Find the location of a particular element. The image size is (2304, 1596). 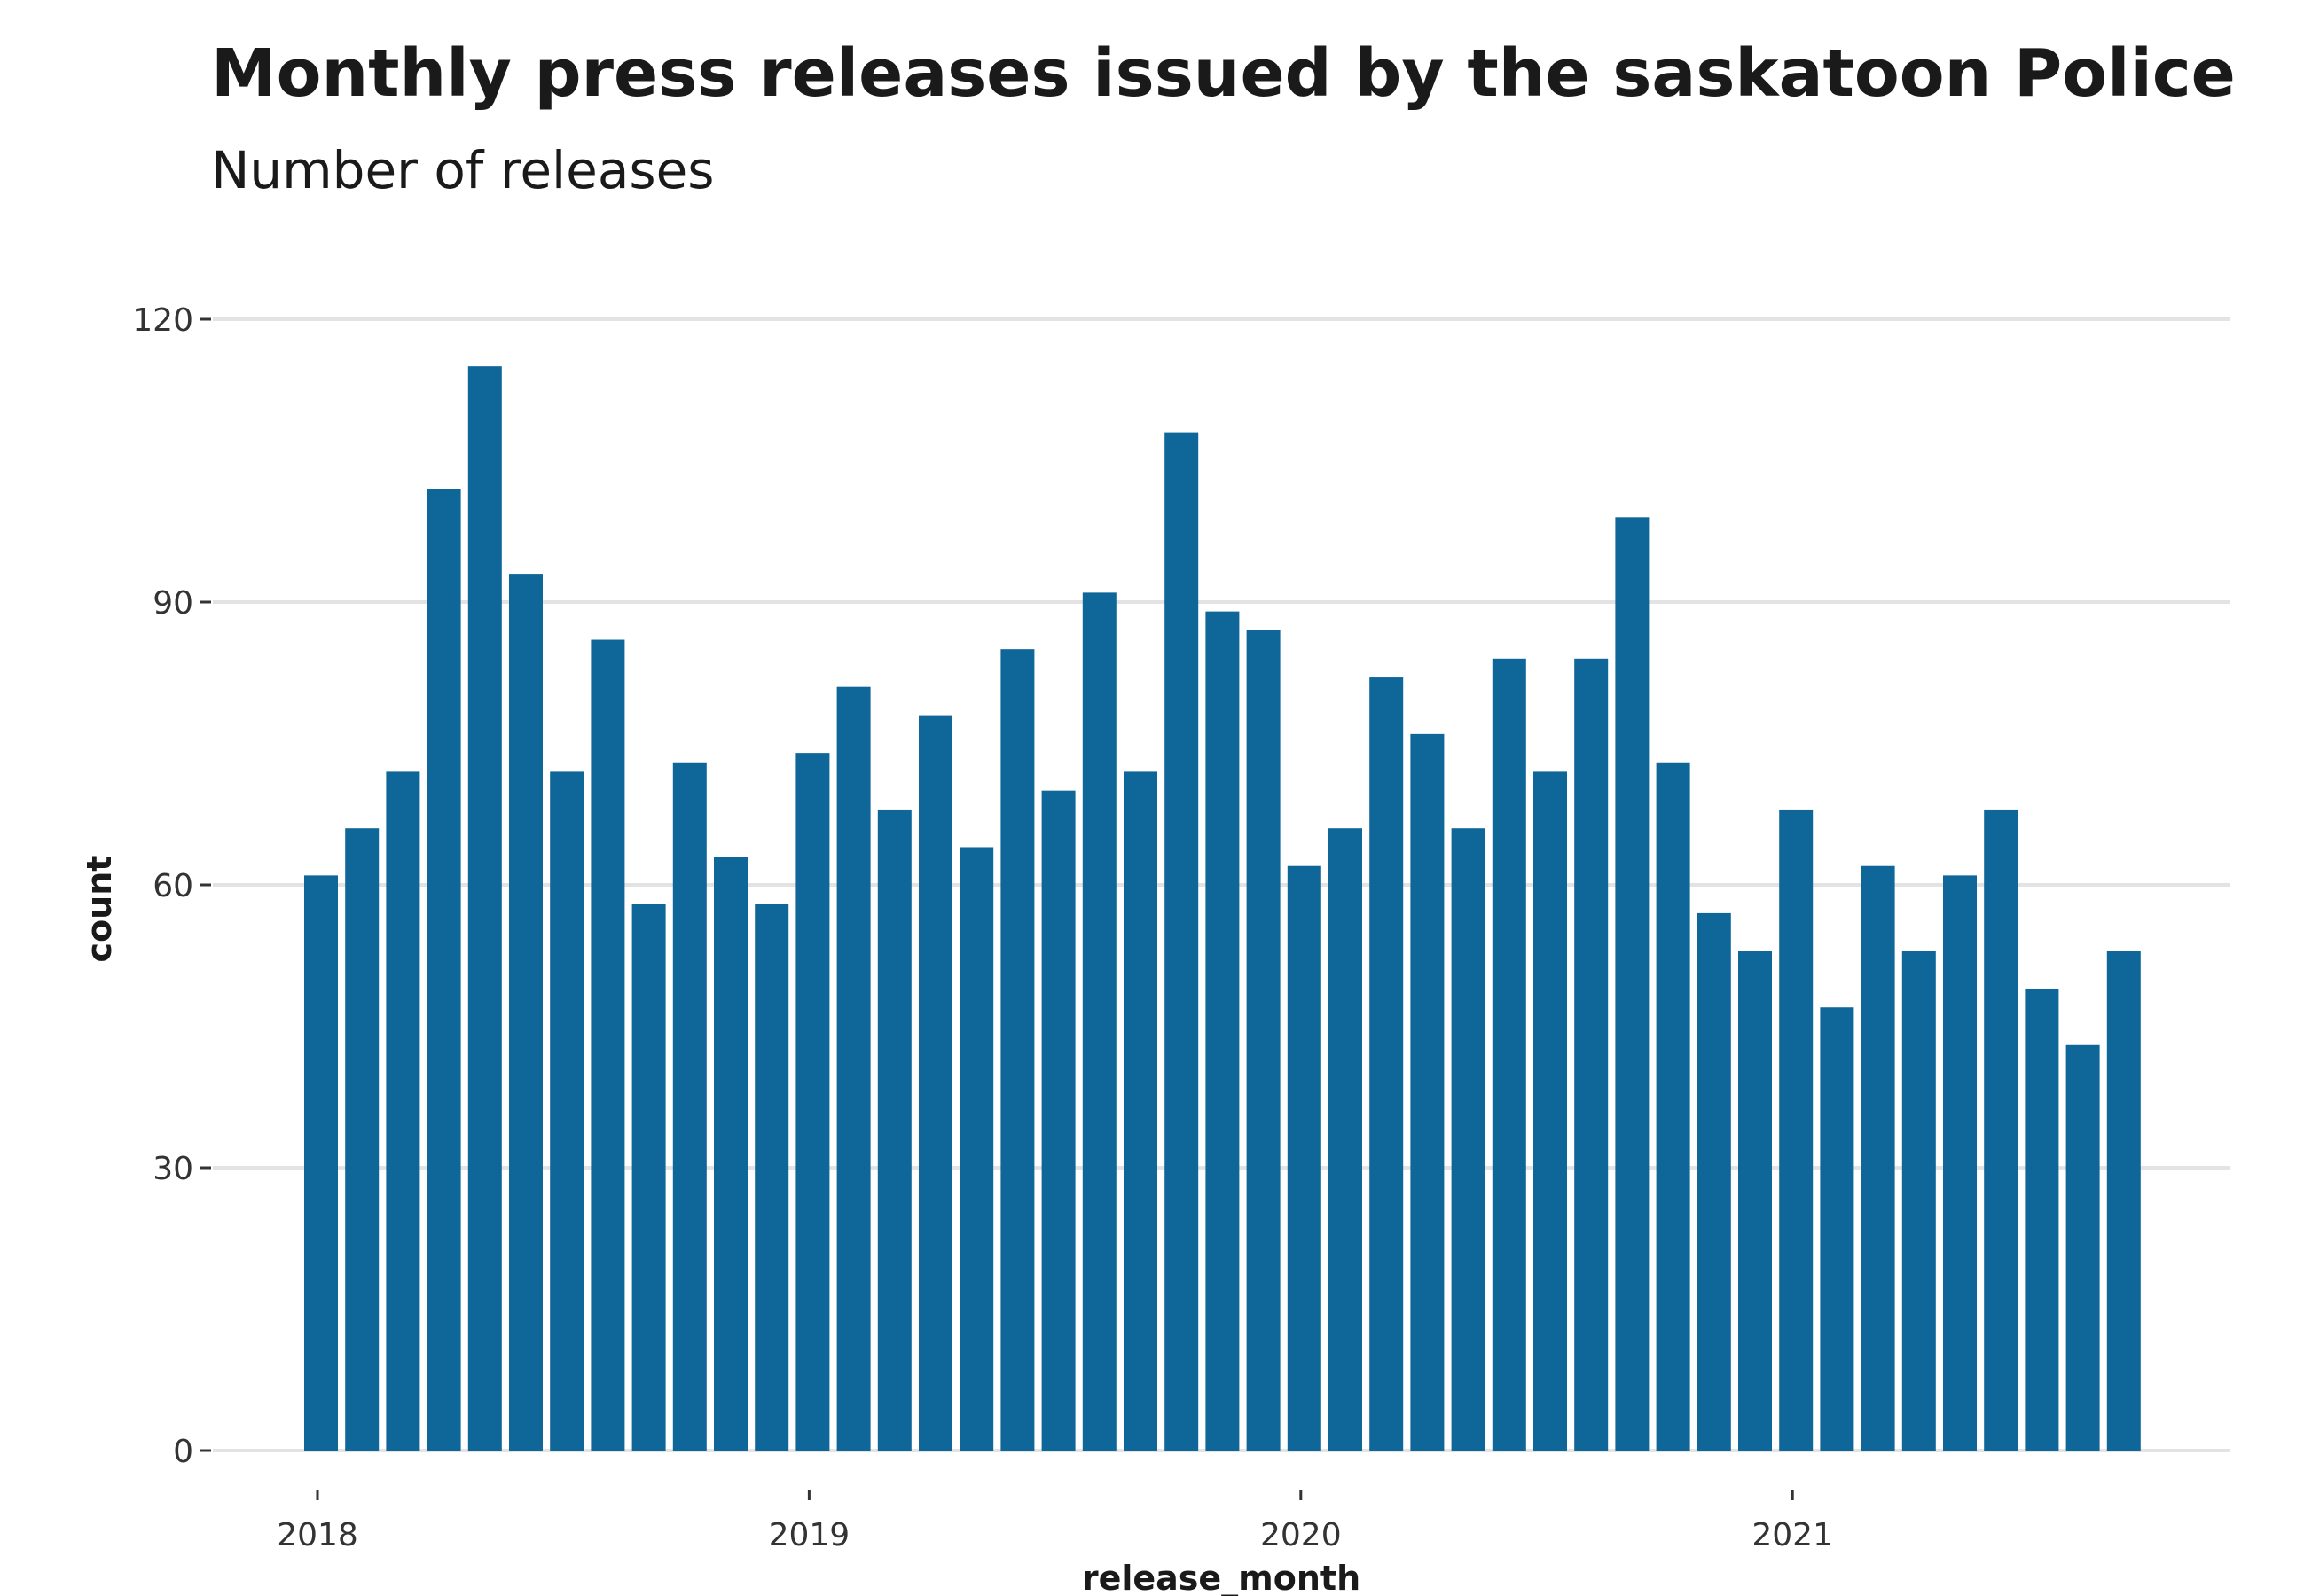

x-tick-label: 2020 is located at coordinates (1301, 1535).